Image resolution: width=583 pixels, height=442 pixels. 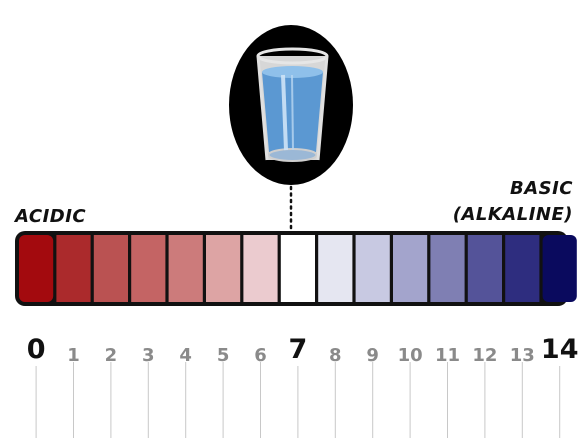 I want to click on ph-number-14: 14, so click(x=560, y=349).